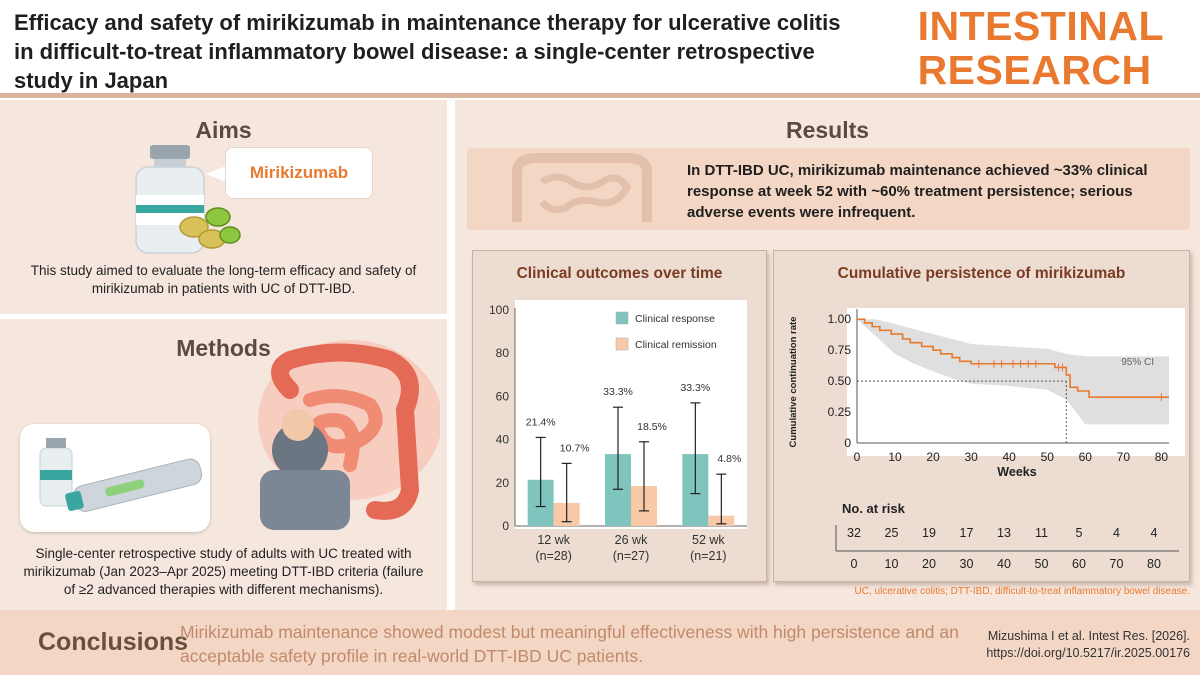 This screenshot has width=1200, height=675. I want to click on speech-bubble-tail, so click(216, 174).